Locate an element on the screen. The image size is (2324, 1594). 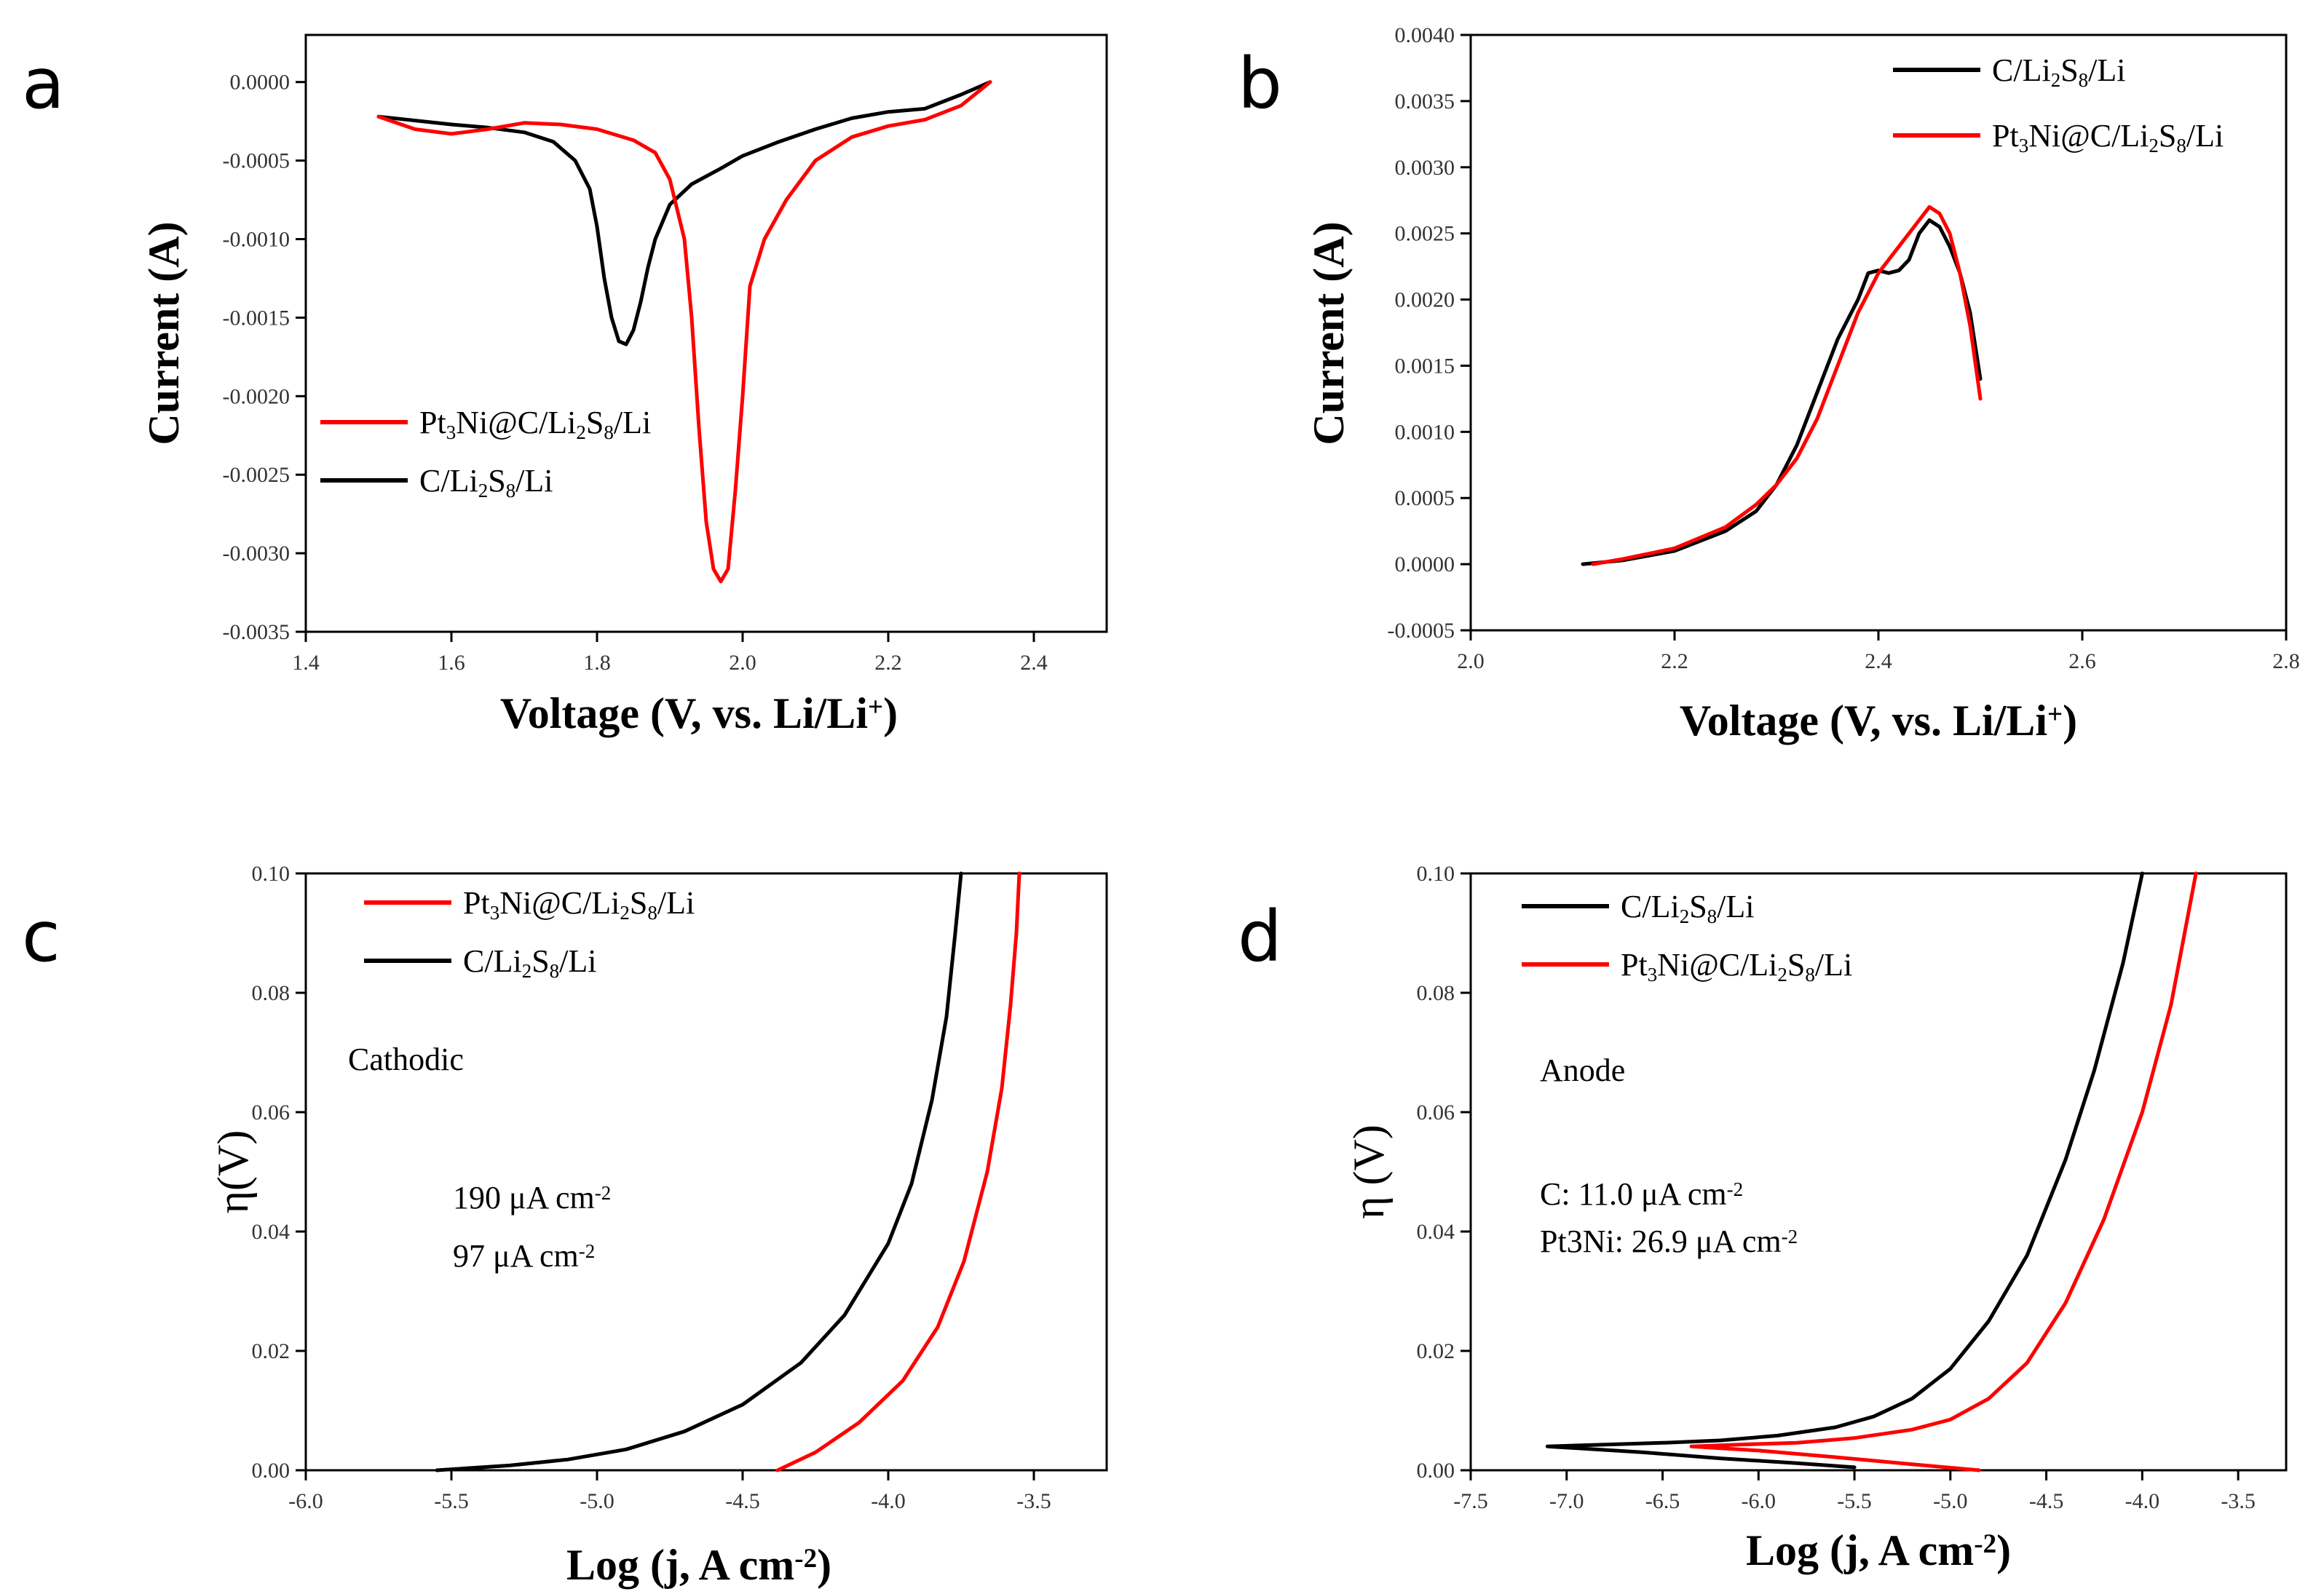
annotation-text: Cathodic is located at coordinates (406, 1059).